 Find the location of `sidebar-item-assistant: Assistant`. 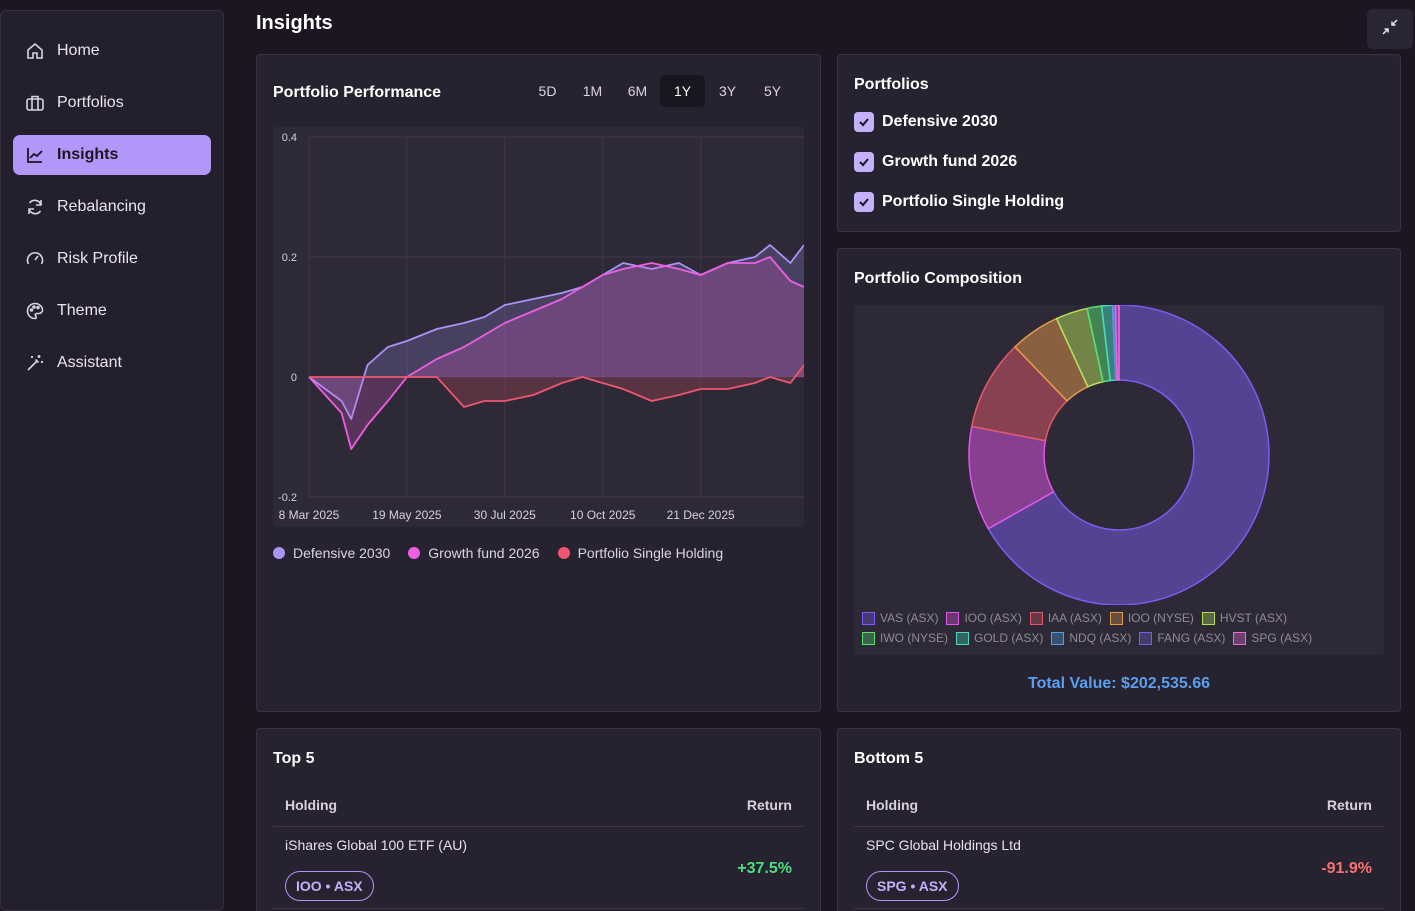

sidebar-item-assistant: Assistant is located at coordinates (112, 363).